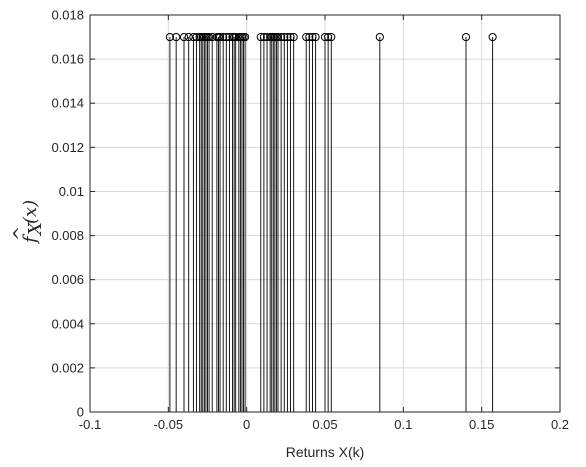  What do you see at coordinates (246, 424) in the screenshot?
I see `x-tick-label: 0` at bounding box center [246, 424].